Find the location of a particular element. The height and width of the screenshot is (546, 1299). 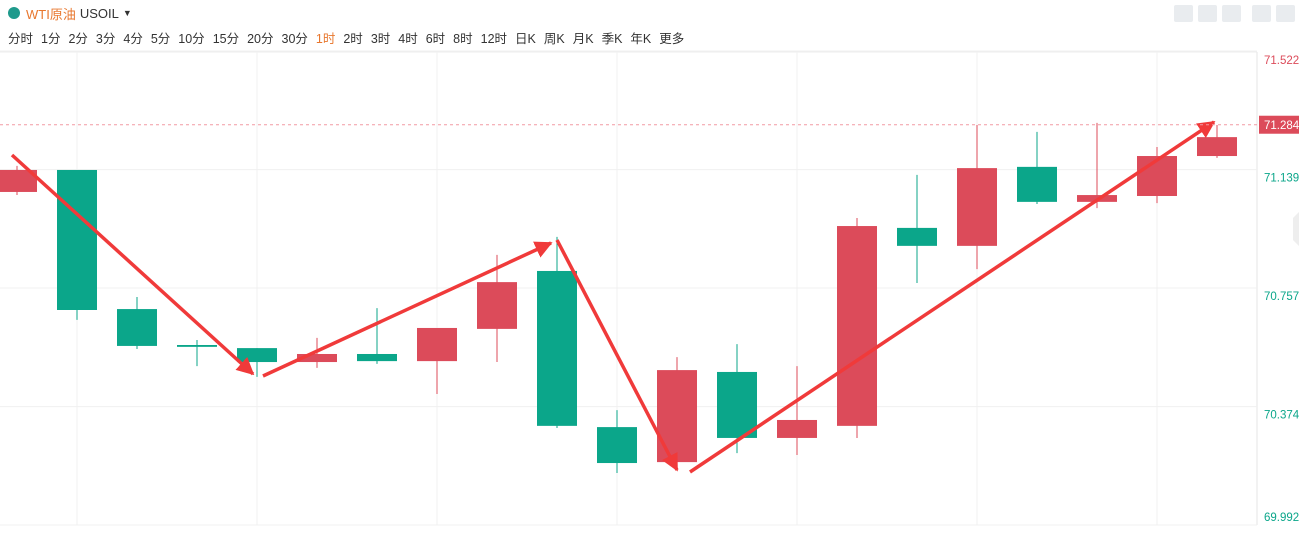

instrument-symbol: USOIL is located at coordinates (99, 13).